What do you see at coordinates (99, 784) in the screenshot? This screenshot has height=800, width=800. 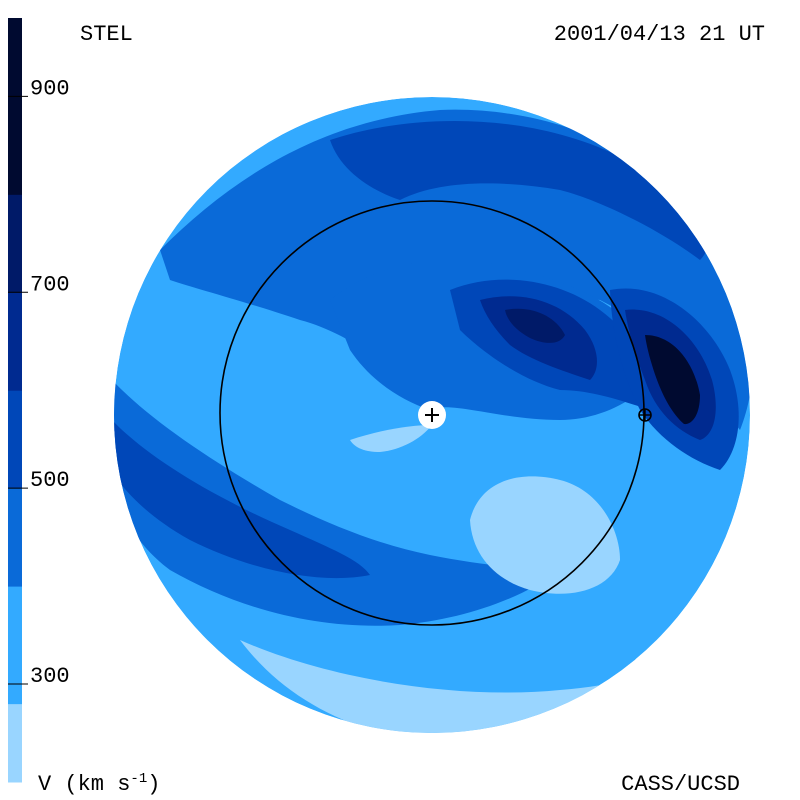 I see `units-label: V (km s-1)` at bounding box center [99, 784].